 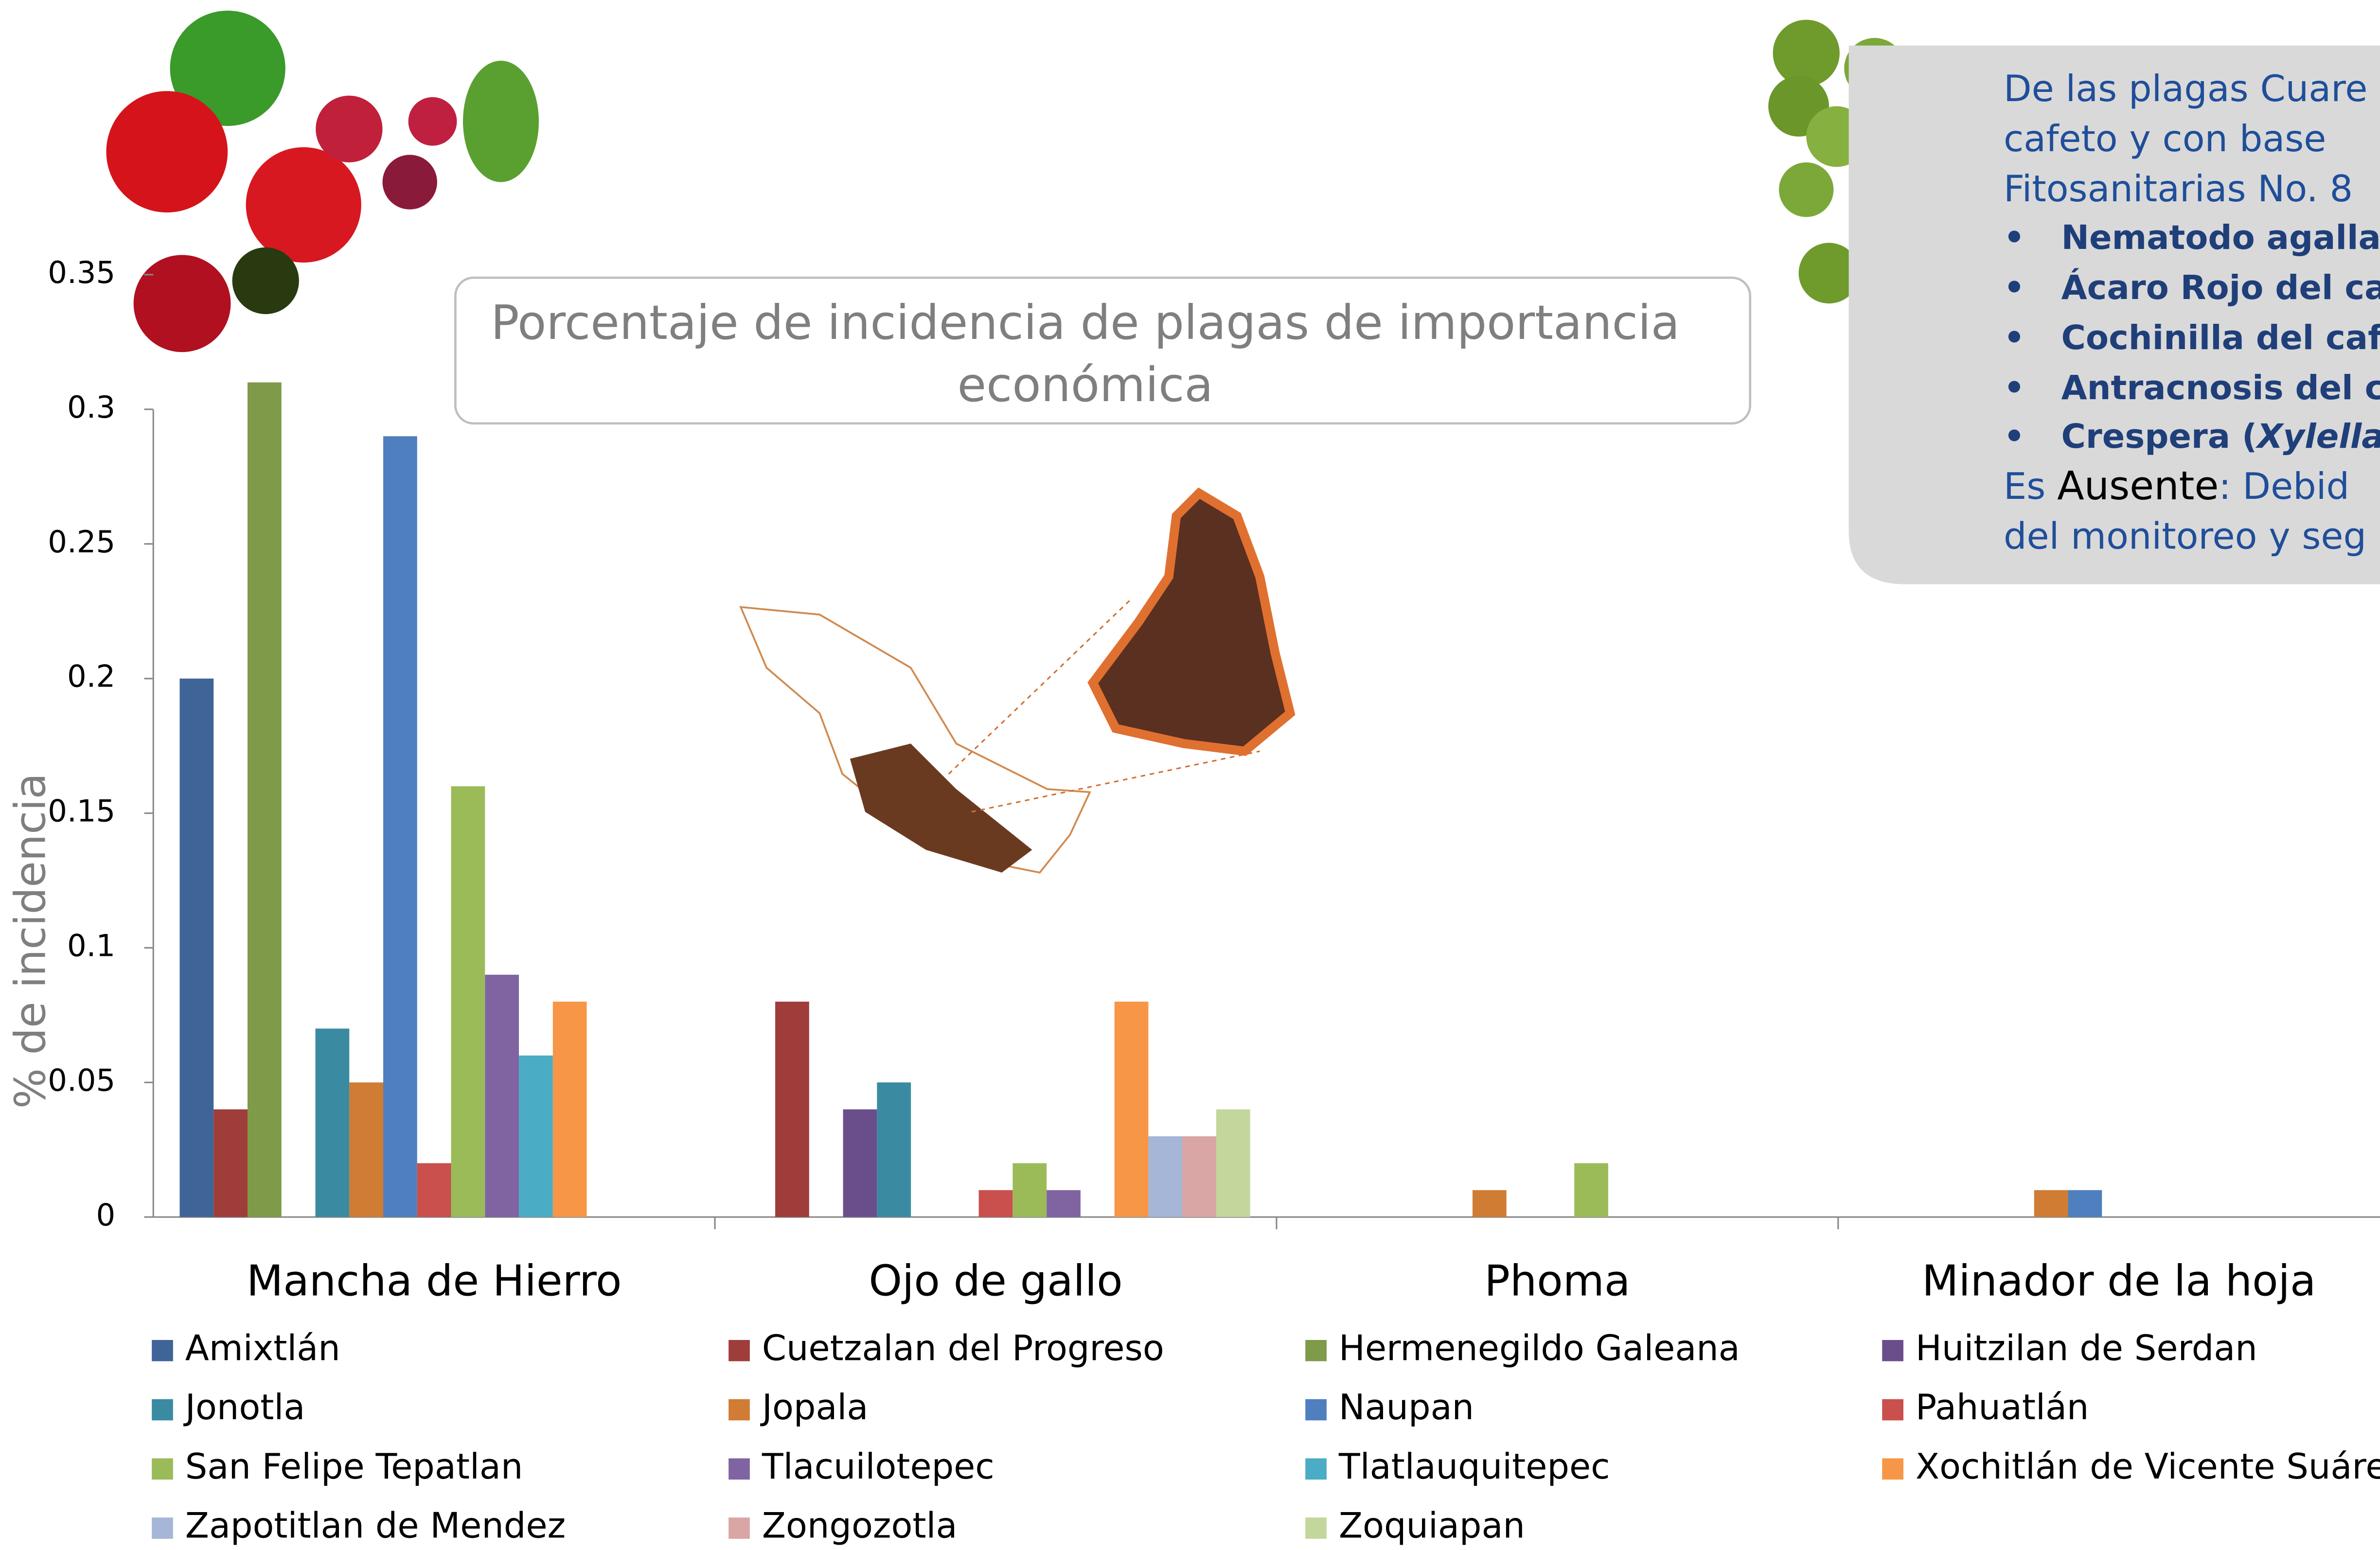 I want to click on info-line: cafeto y con base, so click(x=2165, y=138).